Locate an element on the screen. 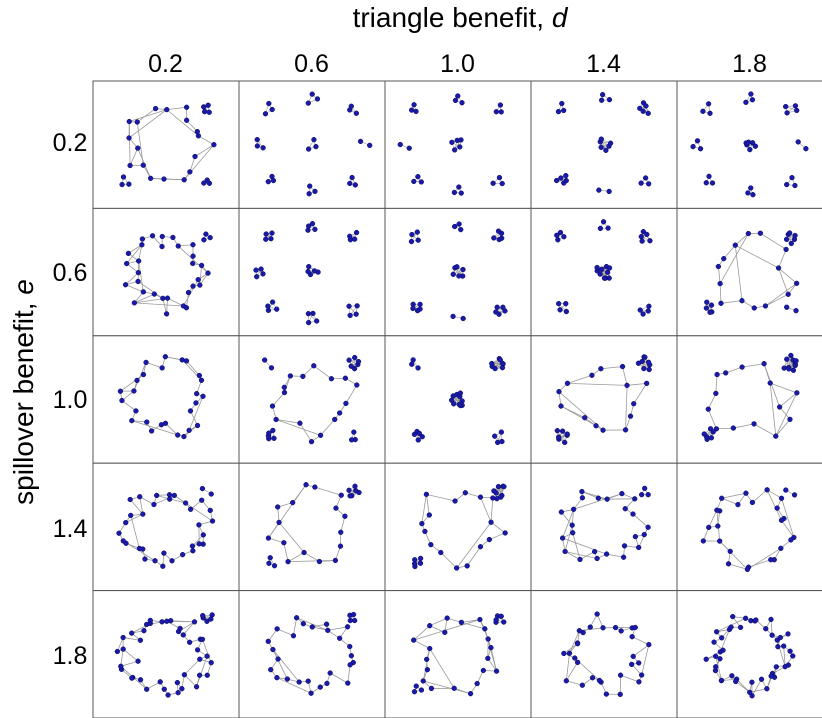 The image size is (822, 718). network-panel is located at coordinates (312, 527).